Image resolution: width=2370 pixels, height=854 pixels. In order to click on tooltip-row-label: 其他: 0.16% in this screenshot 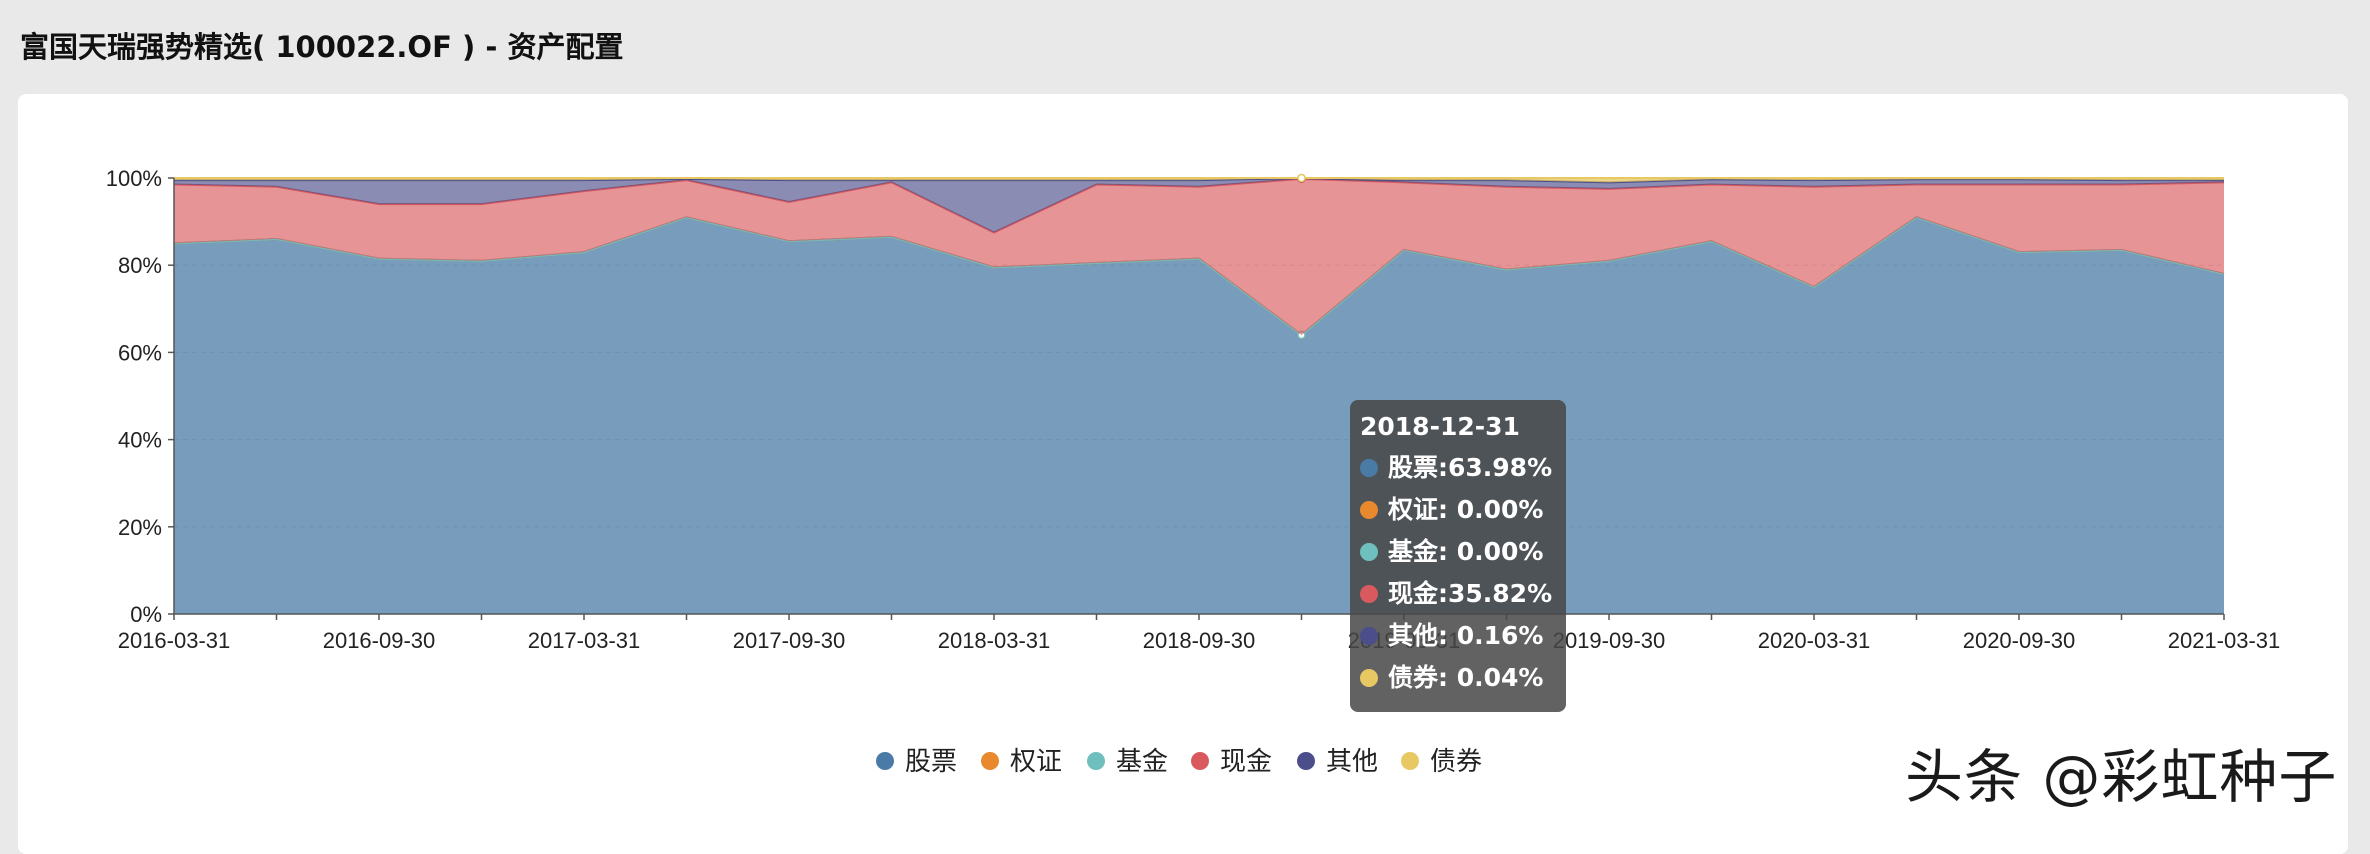, I will do `click(1466, 635)`.